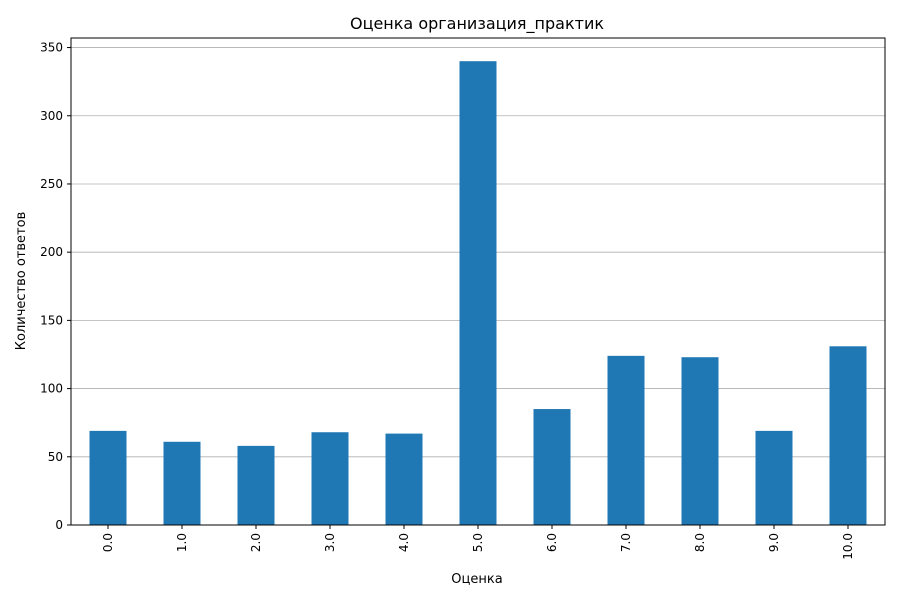 This screenshot has width=900, height=600. What do you see at coordinates (700, 441) in the screenshot?
I see `bar-8.0` at bounding box center [700, 441].